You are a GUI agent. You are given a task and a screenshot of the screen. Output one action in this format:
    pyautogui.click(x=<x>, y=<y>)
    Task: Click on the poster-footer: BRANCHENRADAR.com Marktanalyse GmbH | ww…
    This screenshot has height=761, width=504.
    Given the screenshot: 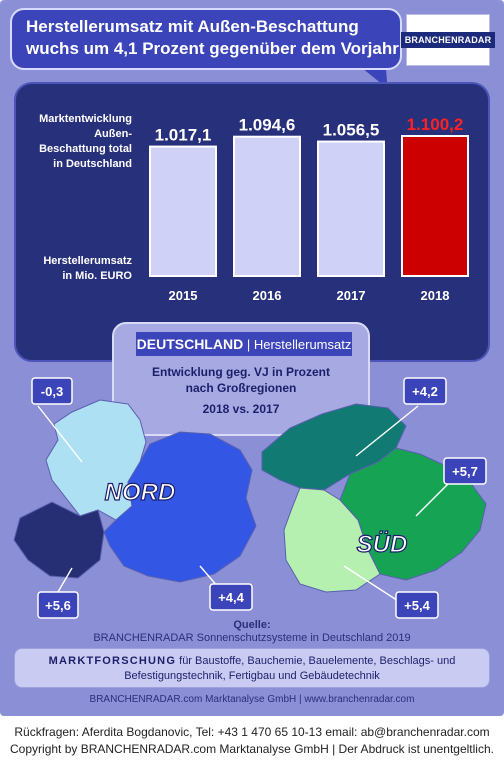 What is the action you would take?
    pyautogui.click(x=252, y=699)
    